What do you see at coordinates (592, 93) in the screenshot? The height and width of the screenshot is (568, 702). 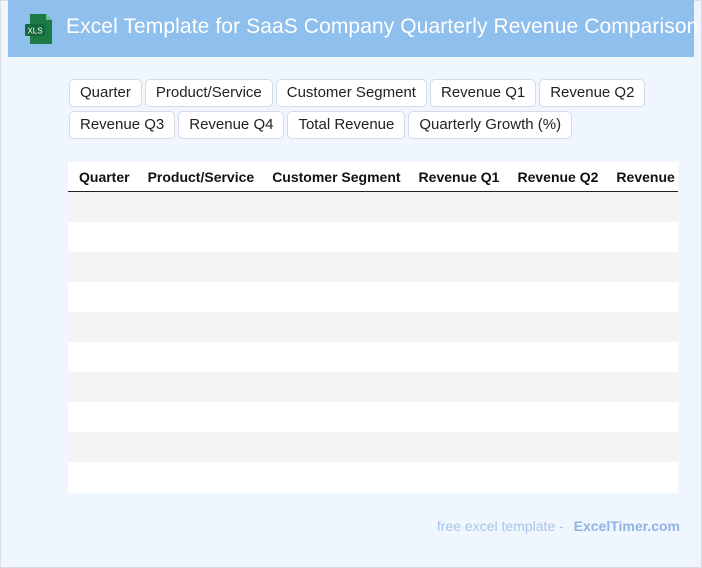 I see `column-chip: Revenue Q2` at bounding box center [592, 93].